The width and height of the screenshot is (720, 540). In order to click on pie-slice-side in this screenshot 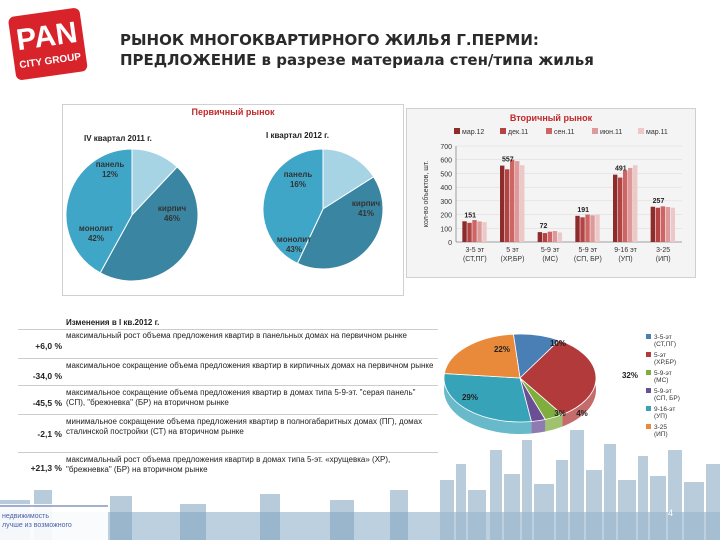, I will do `click(538, 426)`.